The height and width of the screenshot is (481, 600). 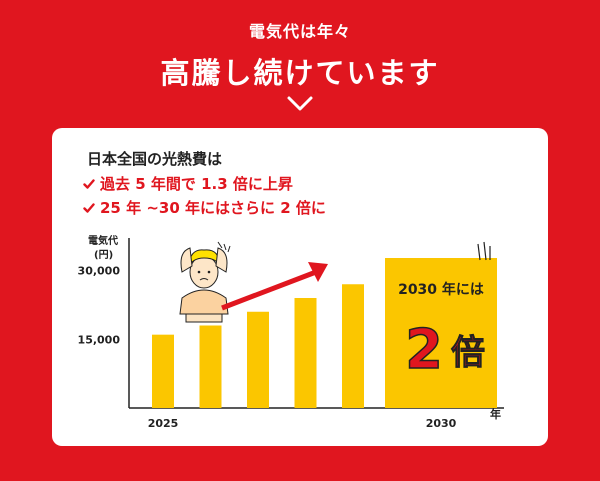 I want to click on x-tick-label: 2025, so click(x=163, y=423).